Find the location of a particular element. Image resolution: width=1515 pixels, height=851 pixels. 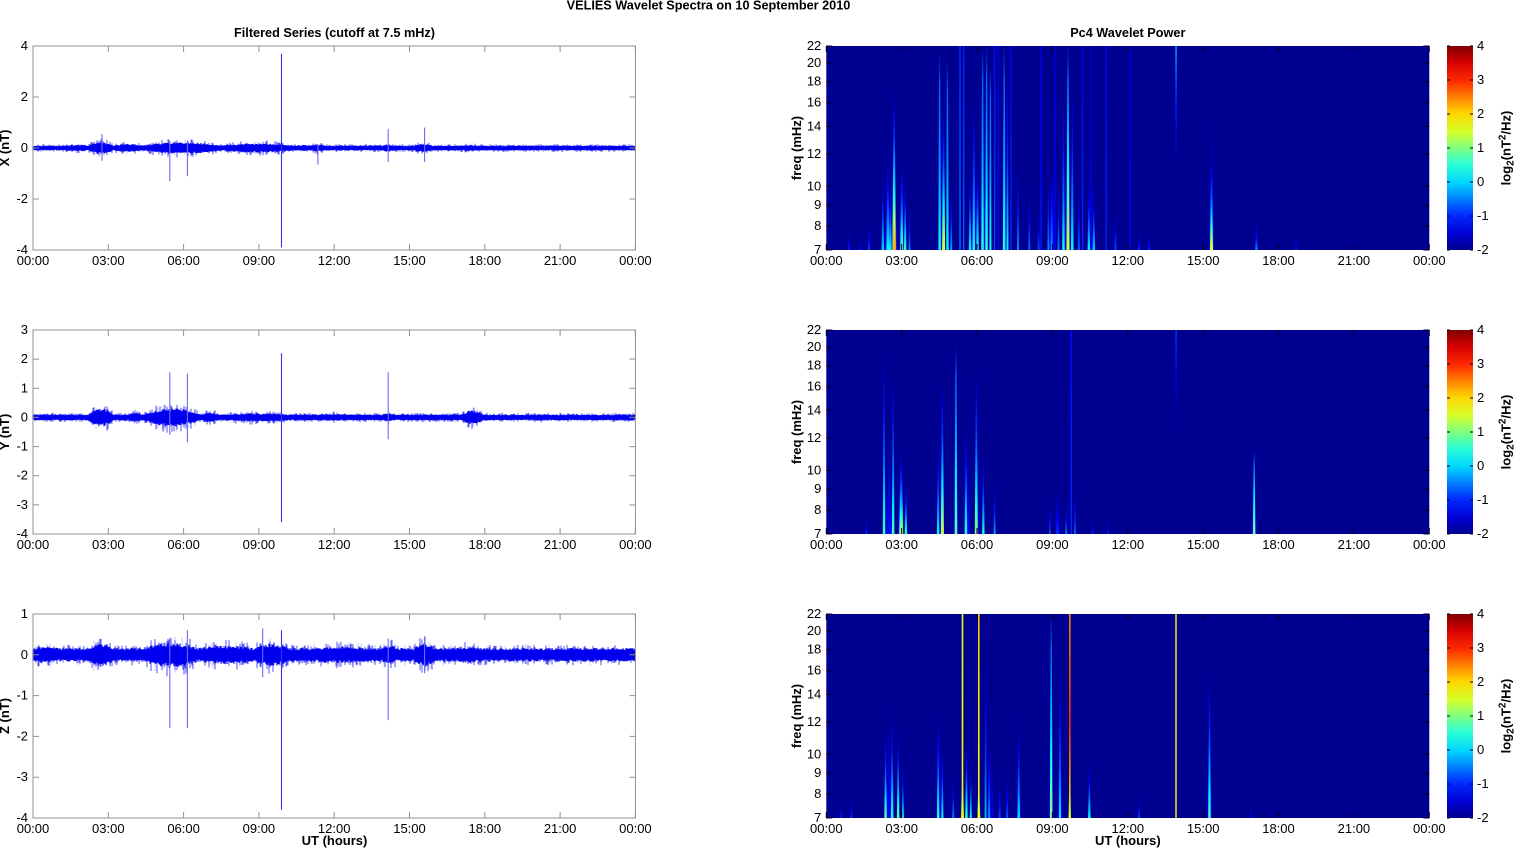

svg-text: X (nT) is located at coordinates (6, 148).